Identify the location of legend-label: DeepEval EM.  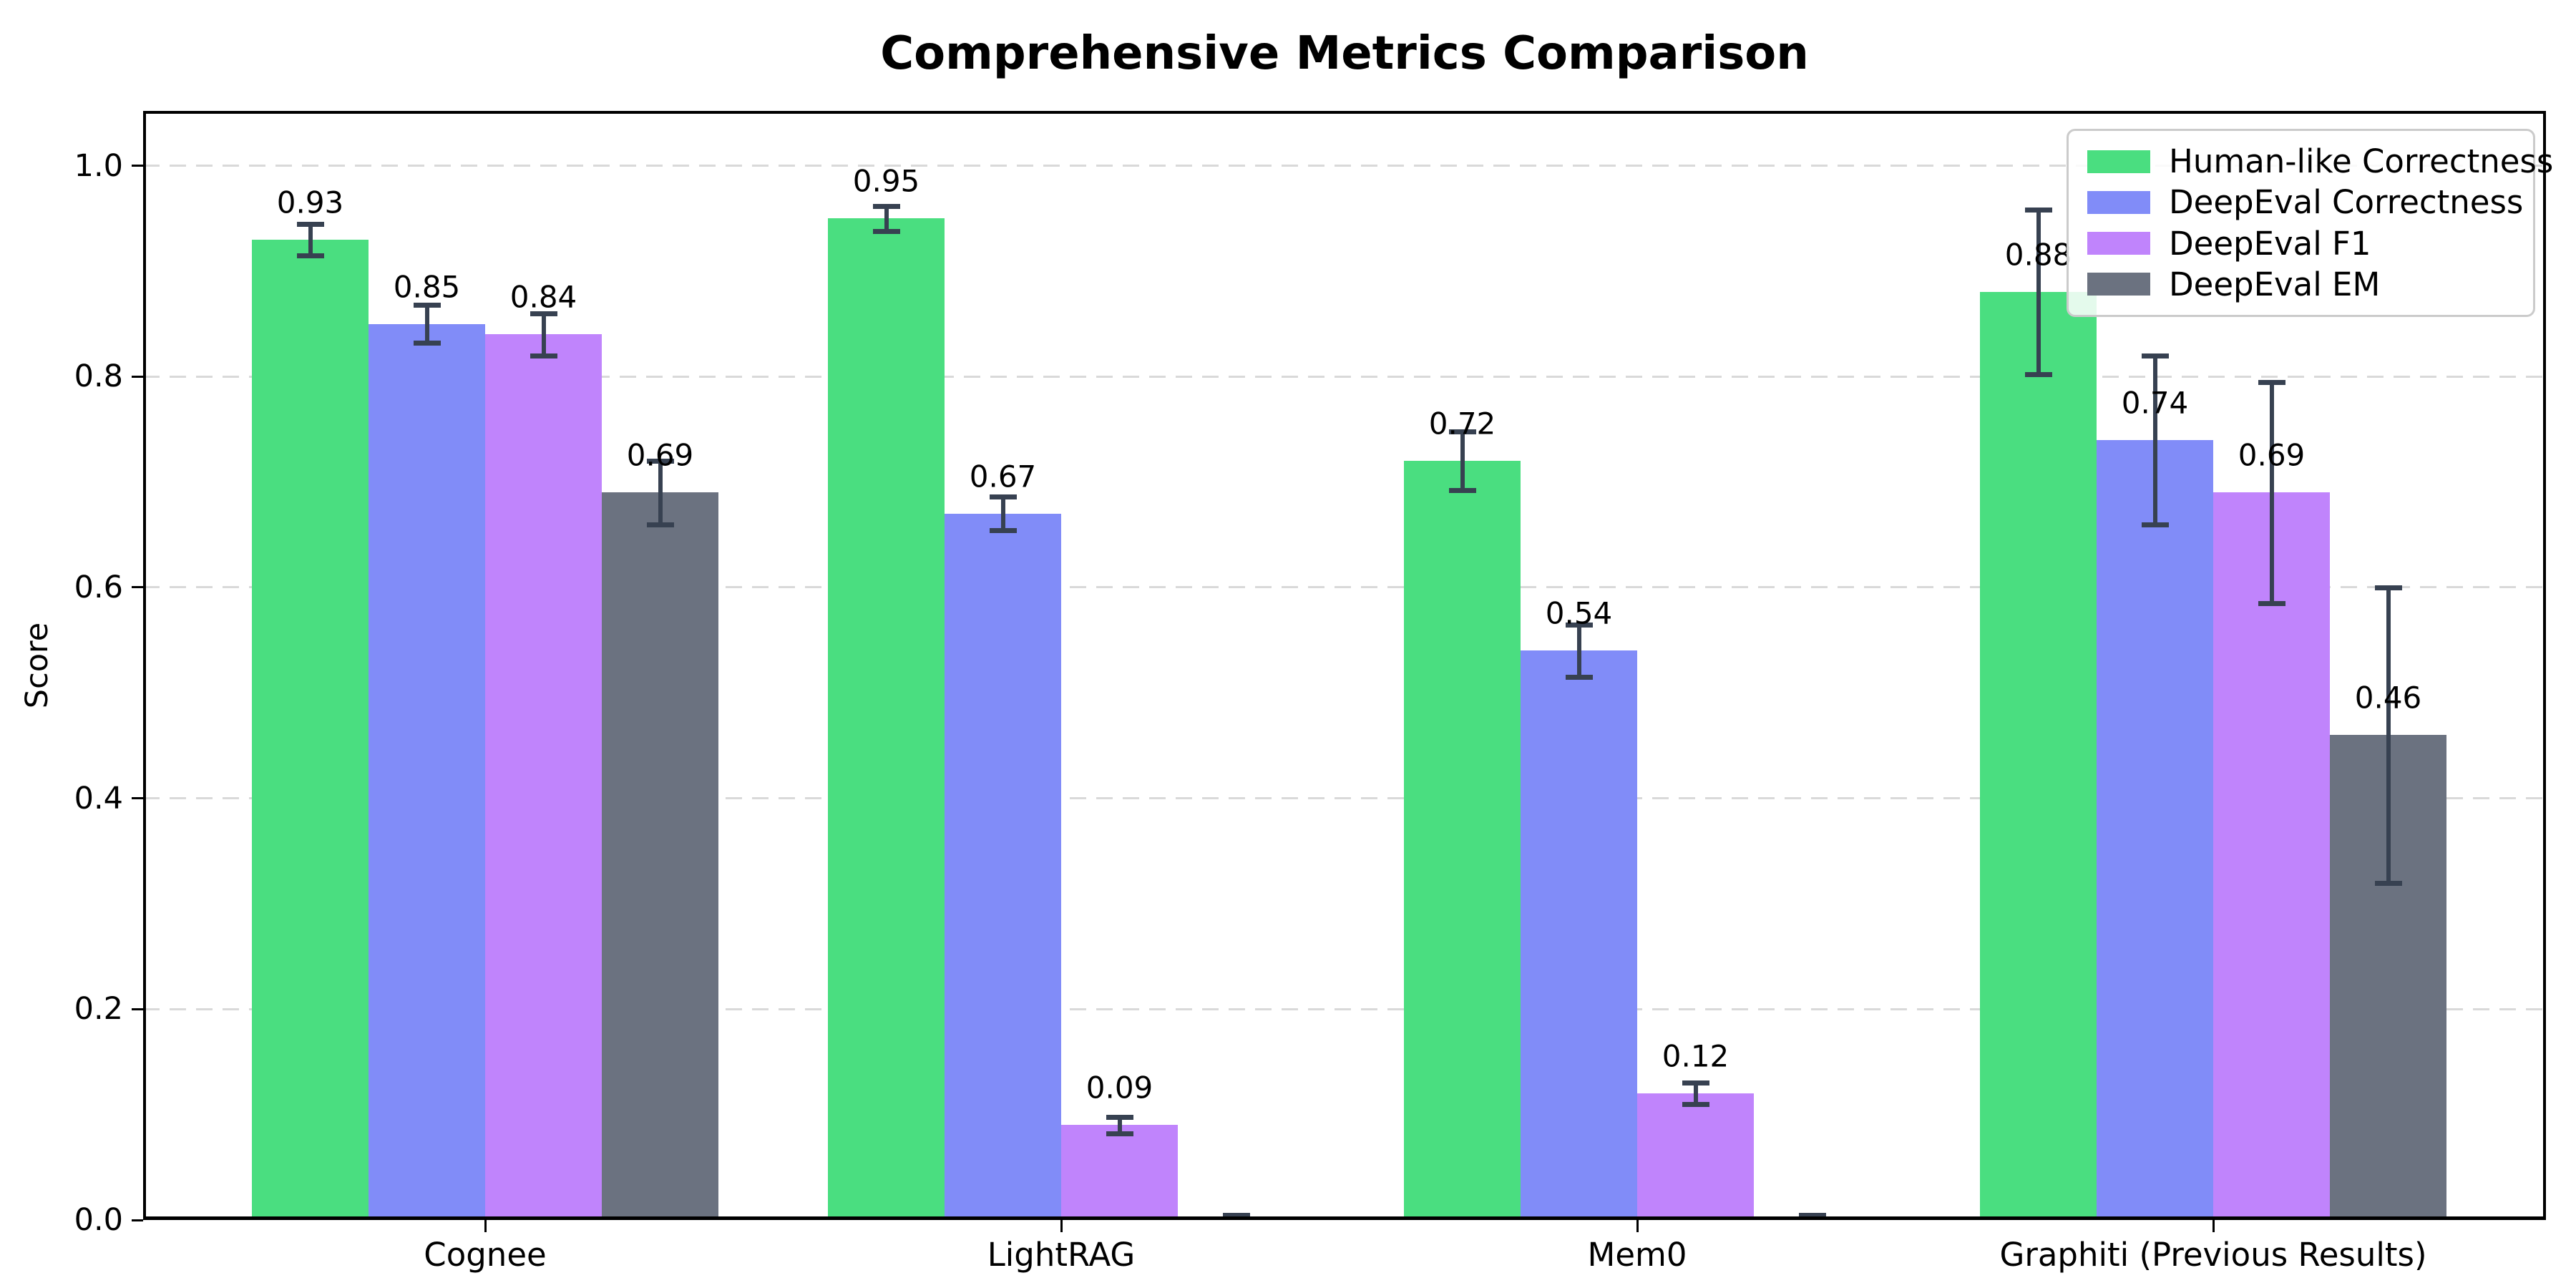
(2275, 284).